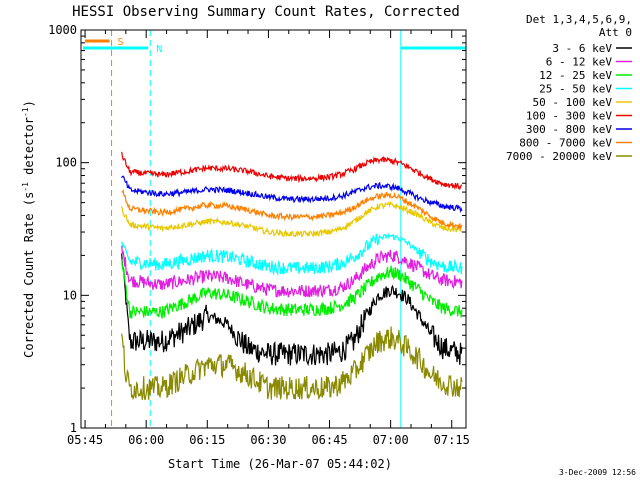  I want to click on legend-label: 300 - 800 keV, so click(569, 129).